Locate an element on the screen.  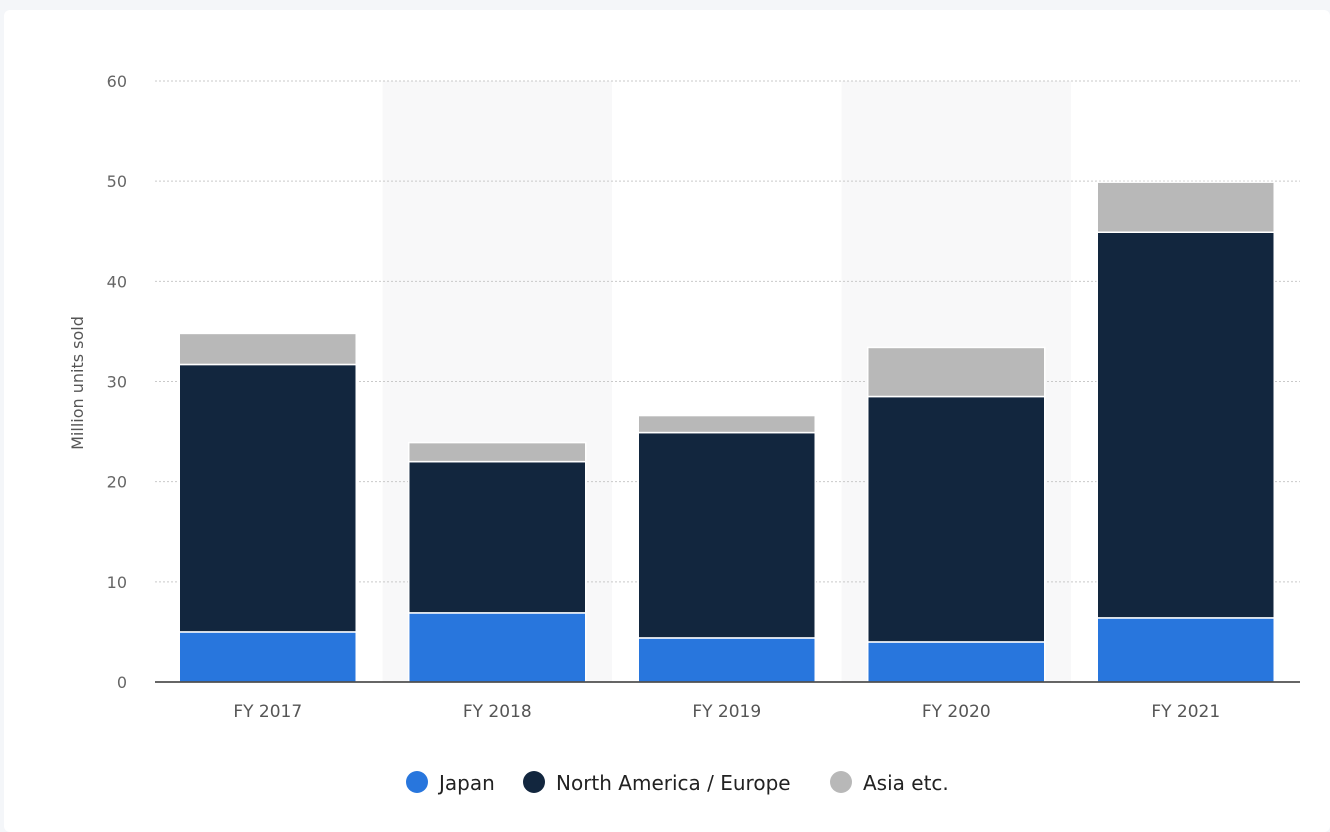
legend-item: Asia etc. is located at coordinates (889, 783).